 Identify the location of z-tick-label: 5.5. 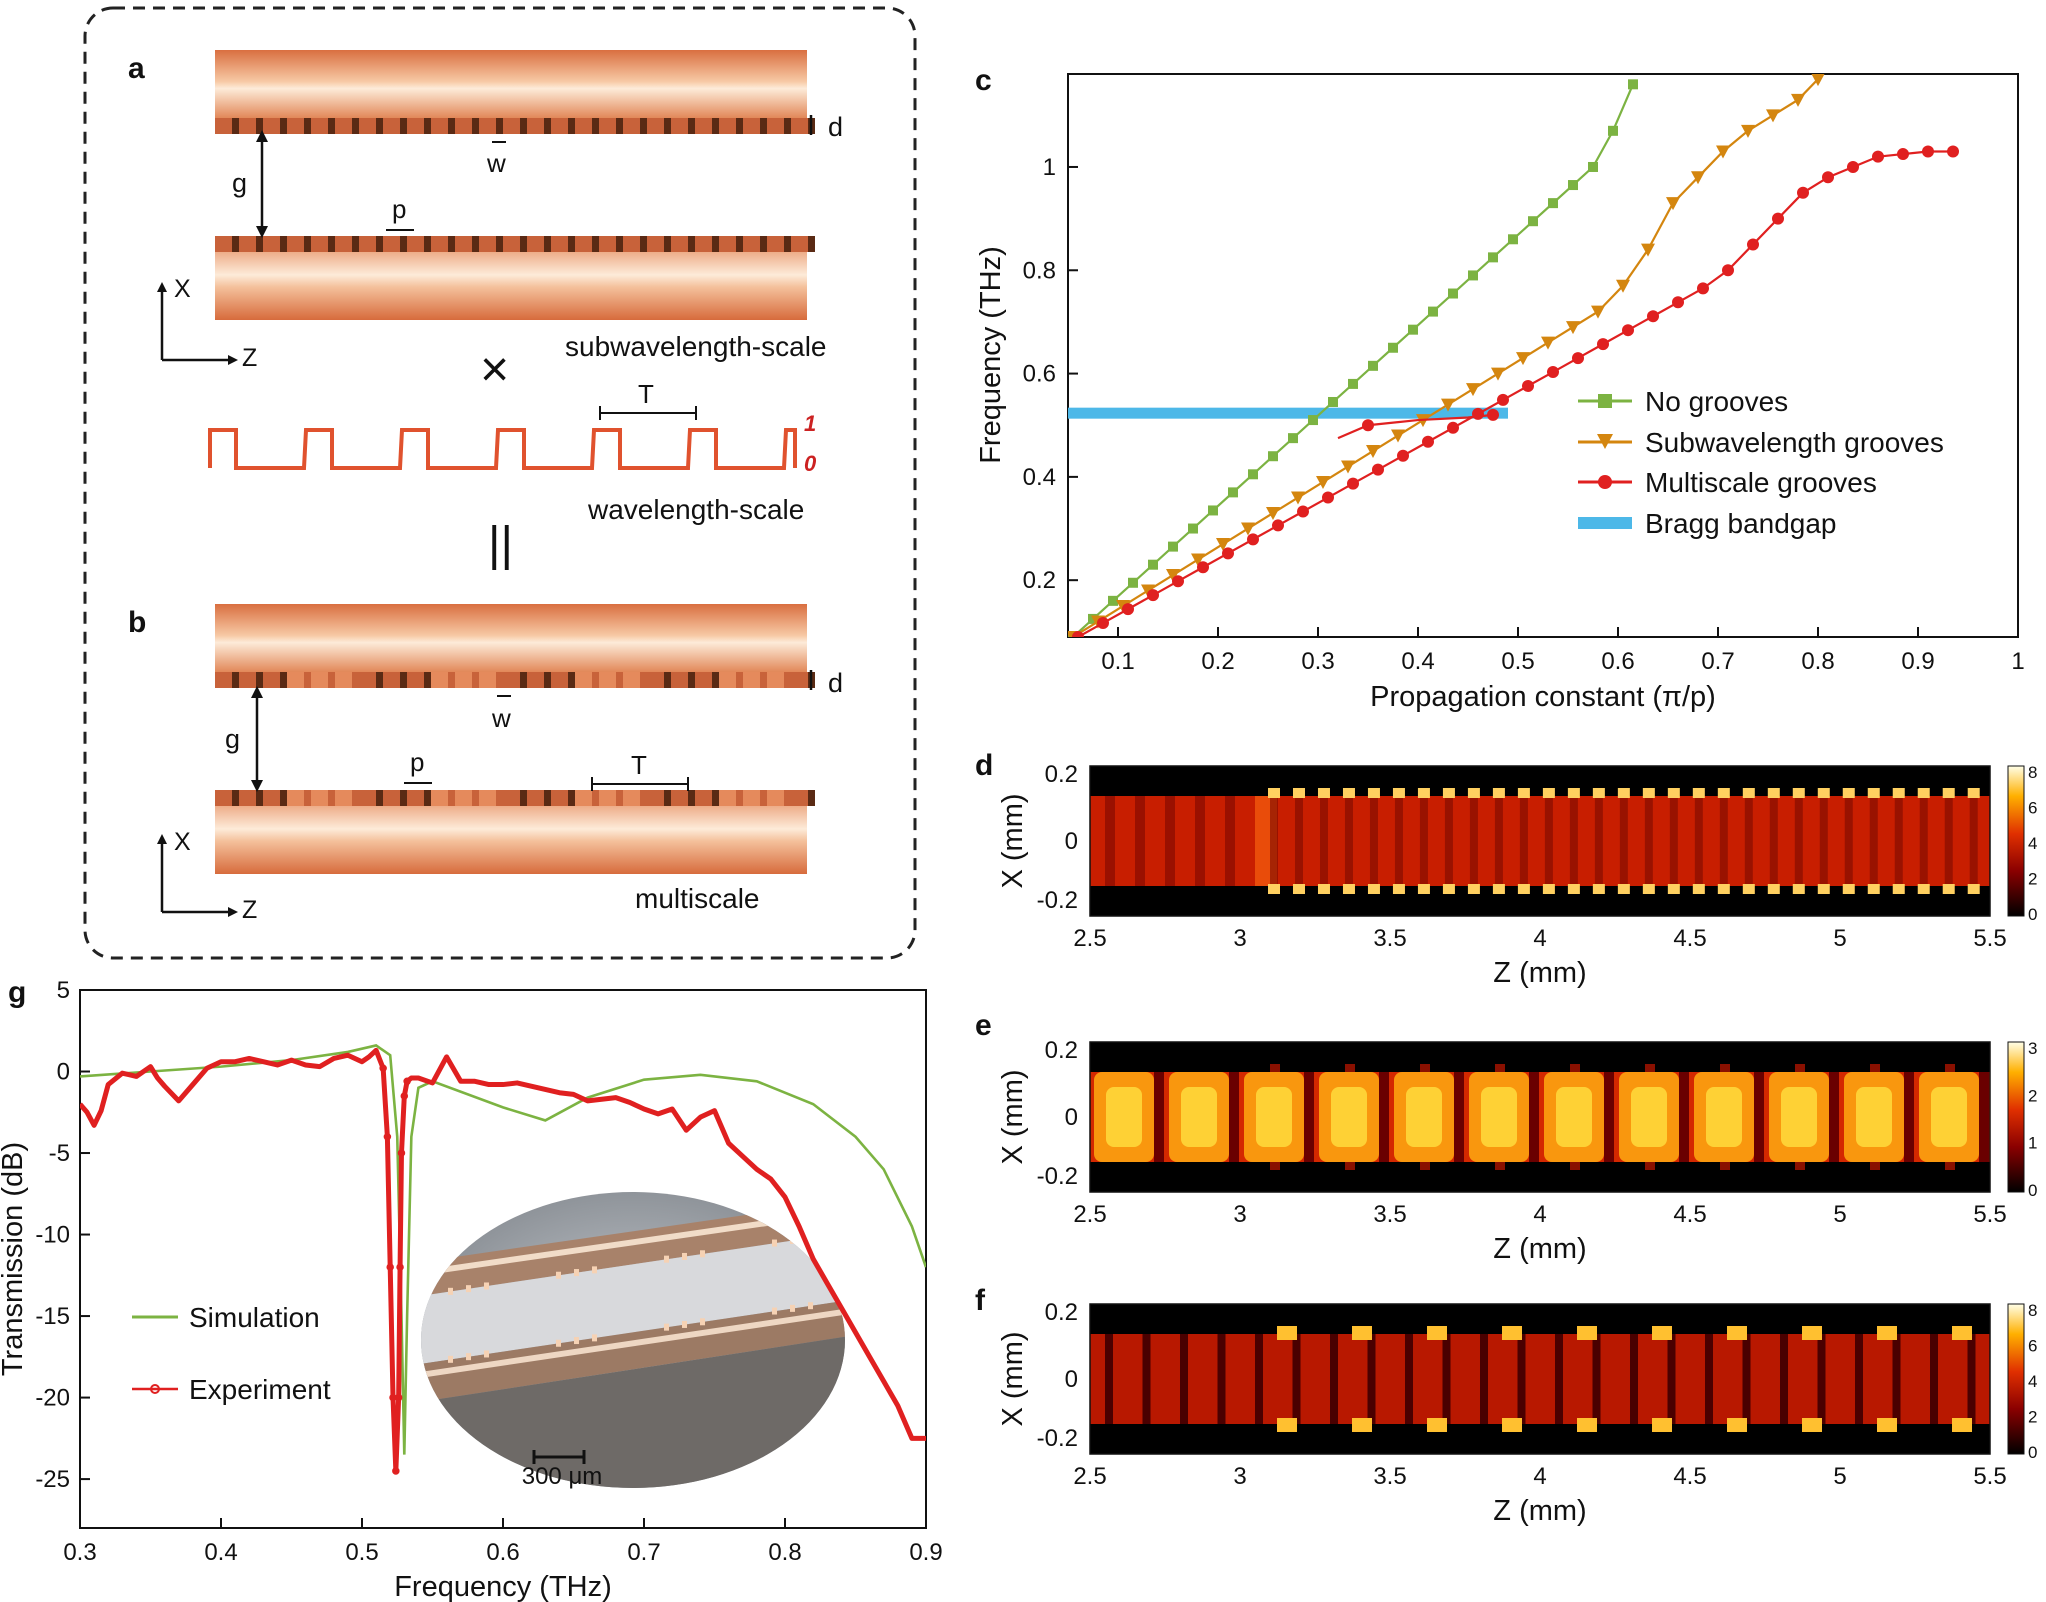
(1989, 1476).